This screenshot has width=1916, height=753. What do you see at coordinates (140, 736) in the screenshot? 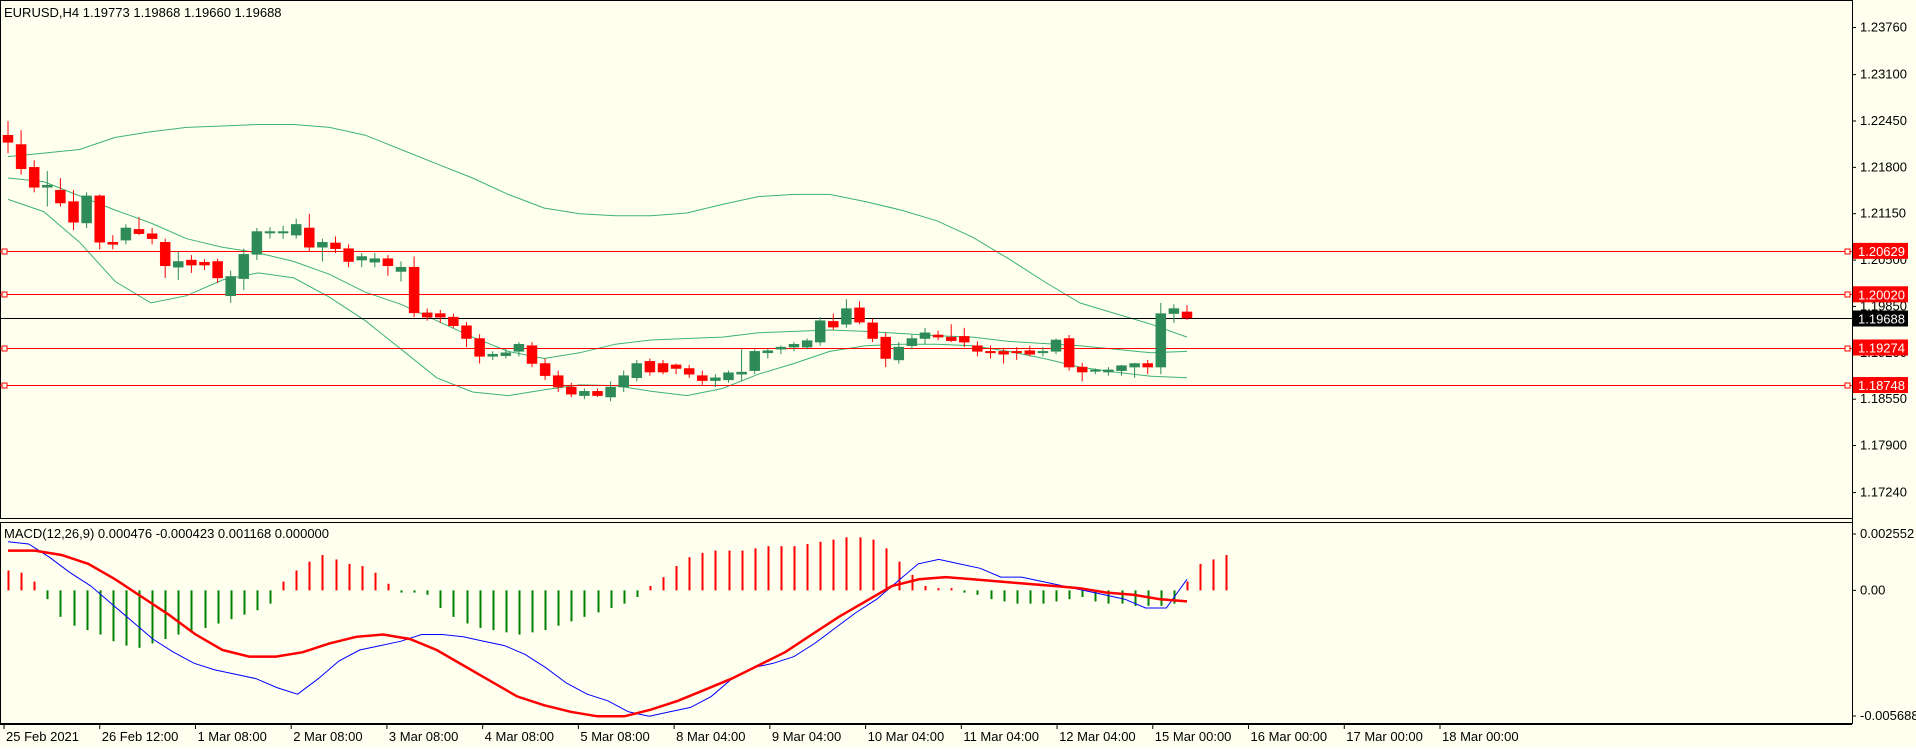
I see `time-tick-label: 26 Feb 12:00` at bounding box center [140, 736].